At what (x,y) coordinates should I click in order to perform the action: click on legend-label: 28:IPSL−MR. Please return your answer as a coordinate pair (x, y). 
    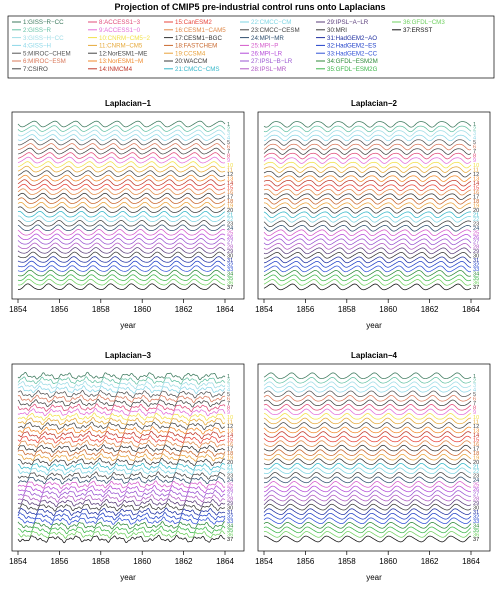
    Looking at the image, I should click on (269, 69).